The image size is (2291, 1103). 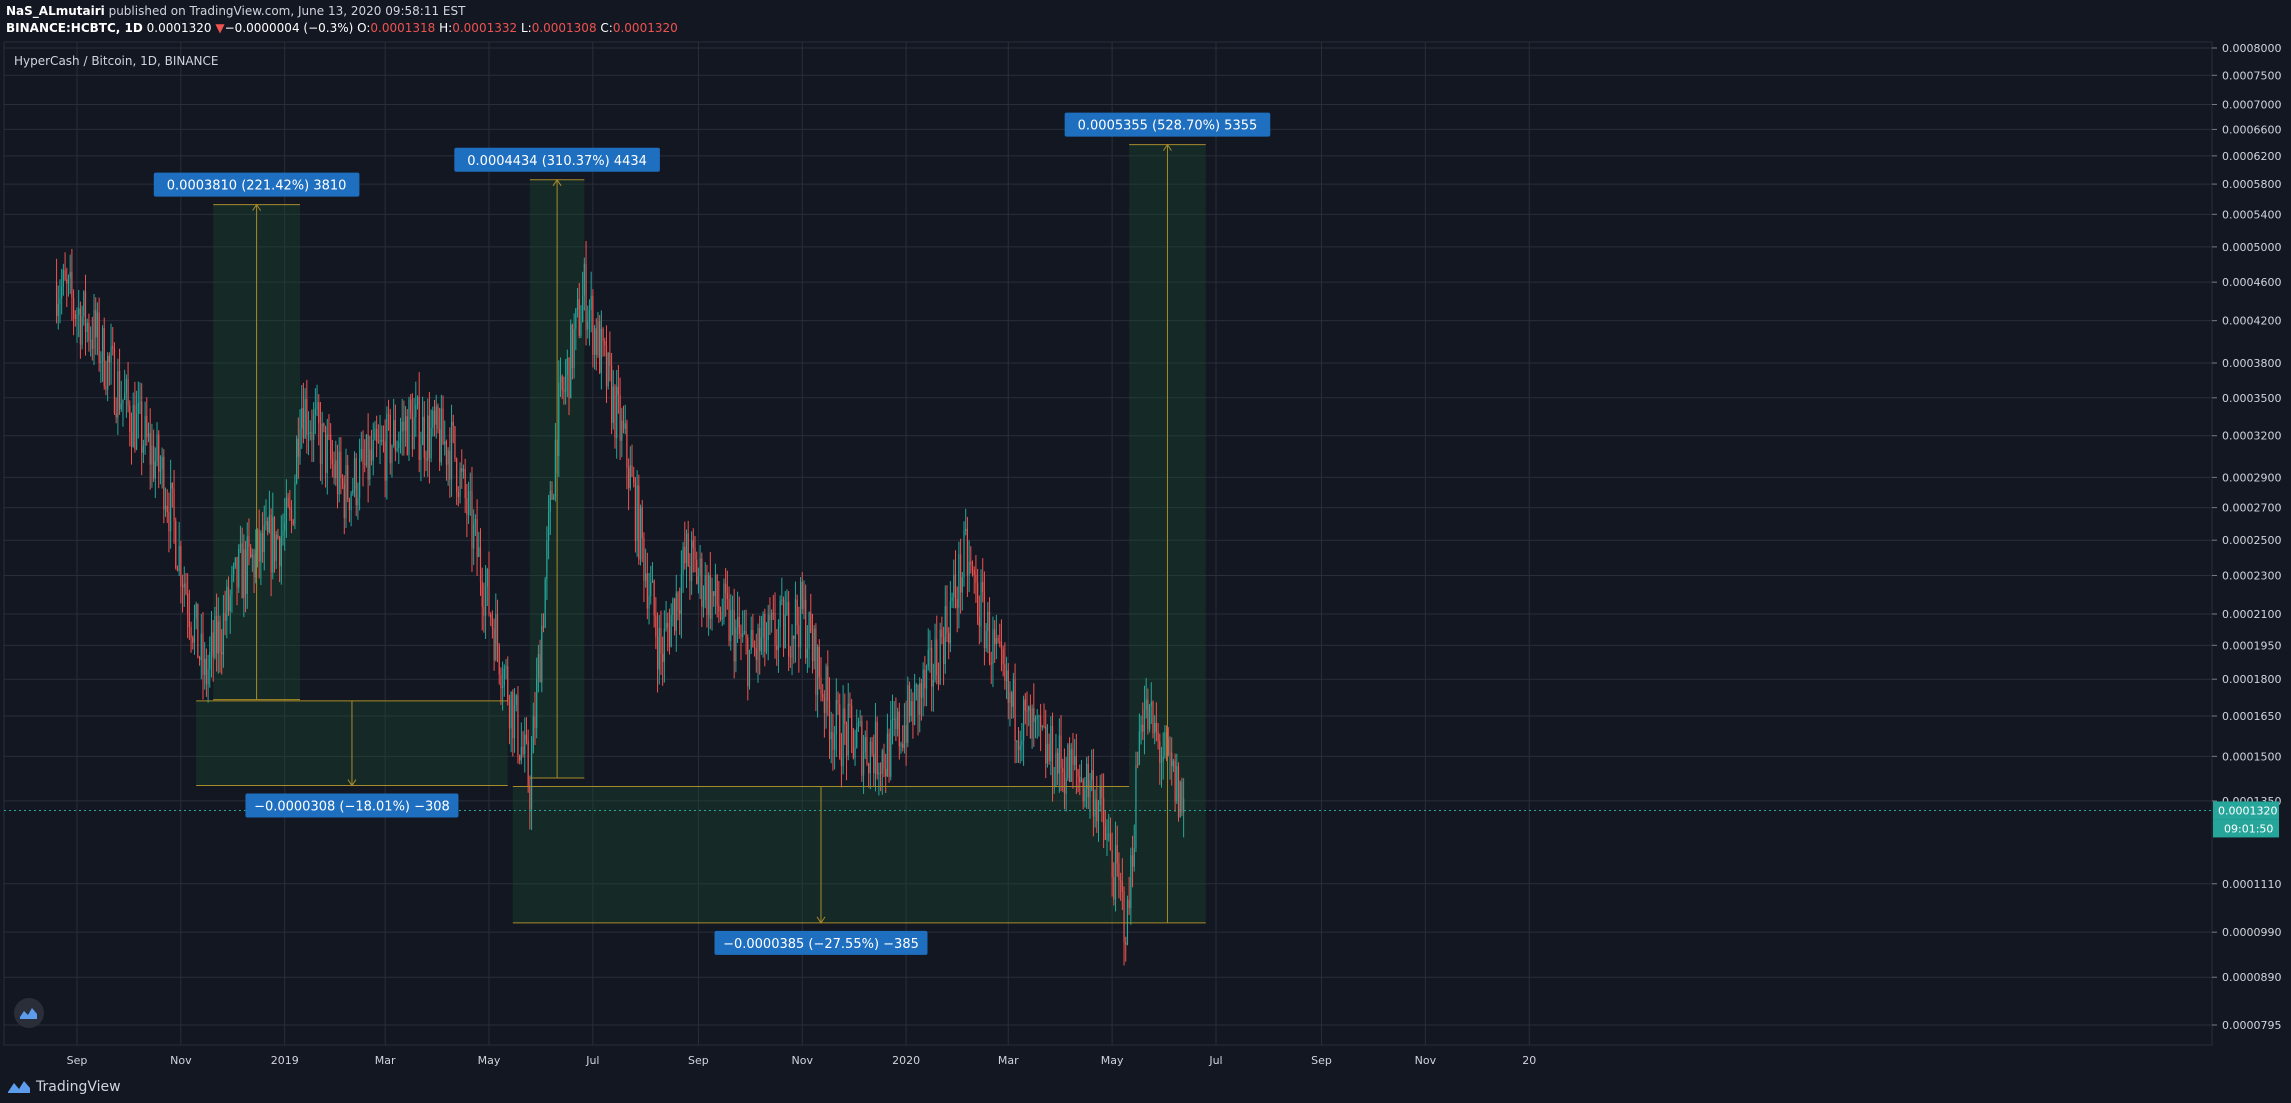 I want to click on open-label: O:, so click(x=364, y=28).